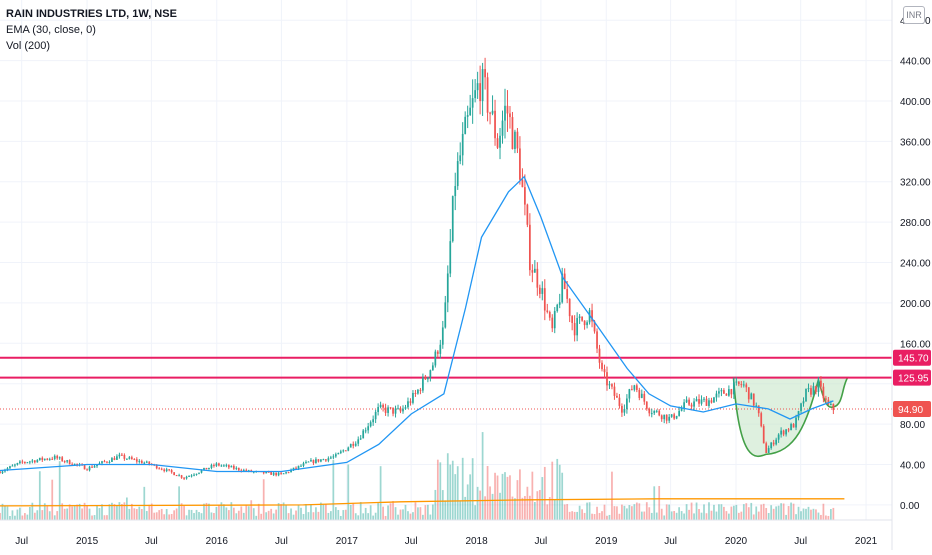 The width and height of the screenshot is (932, 555). Describe the element at coordinates (446, 383) in the screenshot. I see `horizontal-lines` at that location.